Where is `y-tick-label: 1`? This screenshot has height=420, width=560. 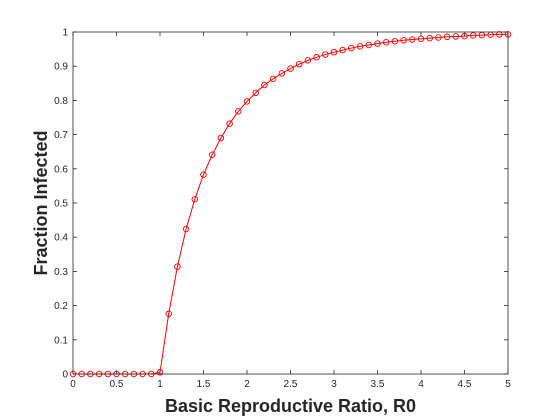
y-tick-label: 1 is located at coordinates (65, 33).